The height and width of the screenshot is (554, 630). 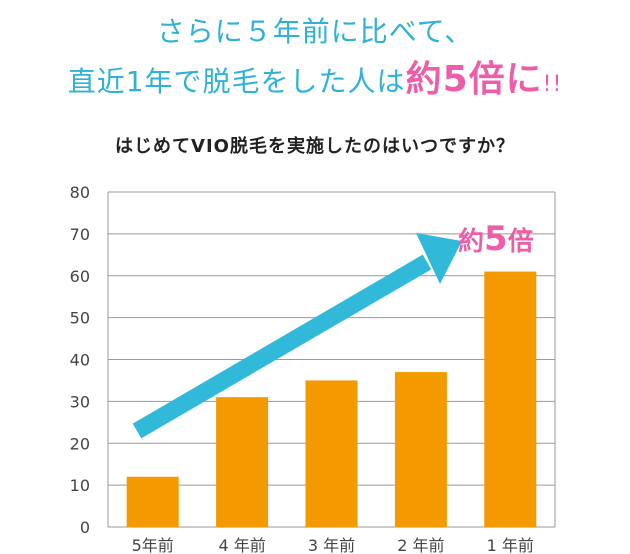 I want to click on y-tick-label: 60, so click(x=80, y=276).